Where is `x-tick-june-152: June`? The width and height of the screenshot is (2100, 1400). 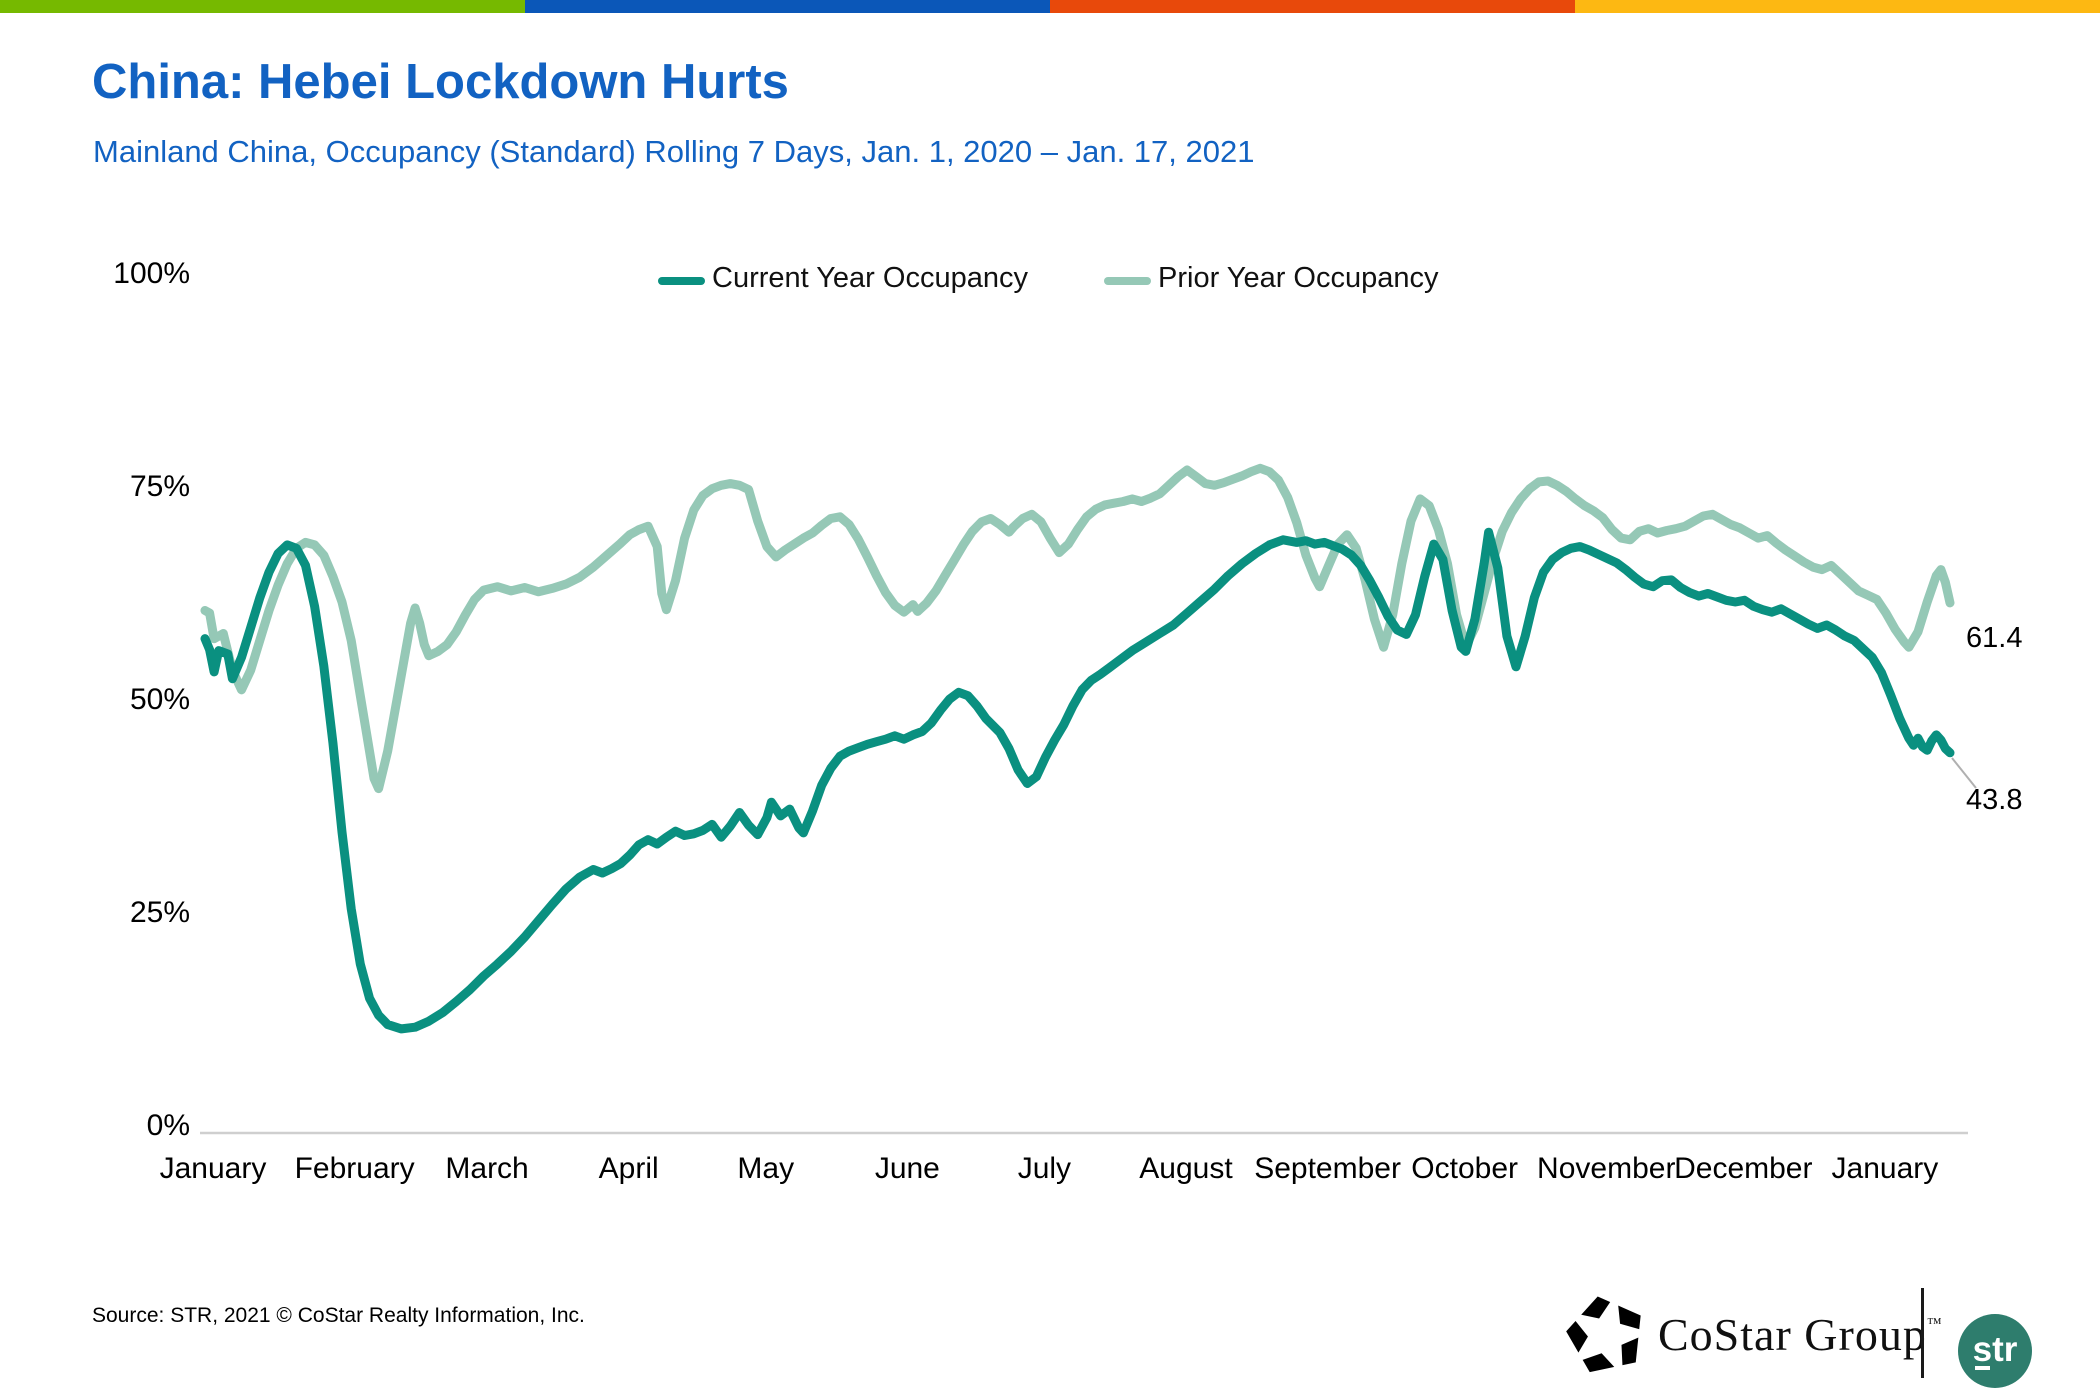 x-tick-june-152: June is located at coordinates (907, 1168).